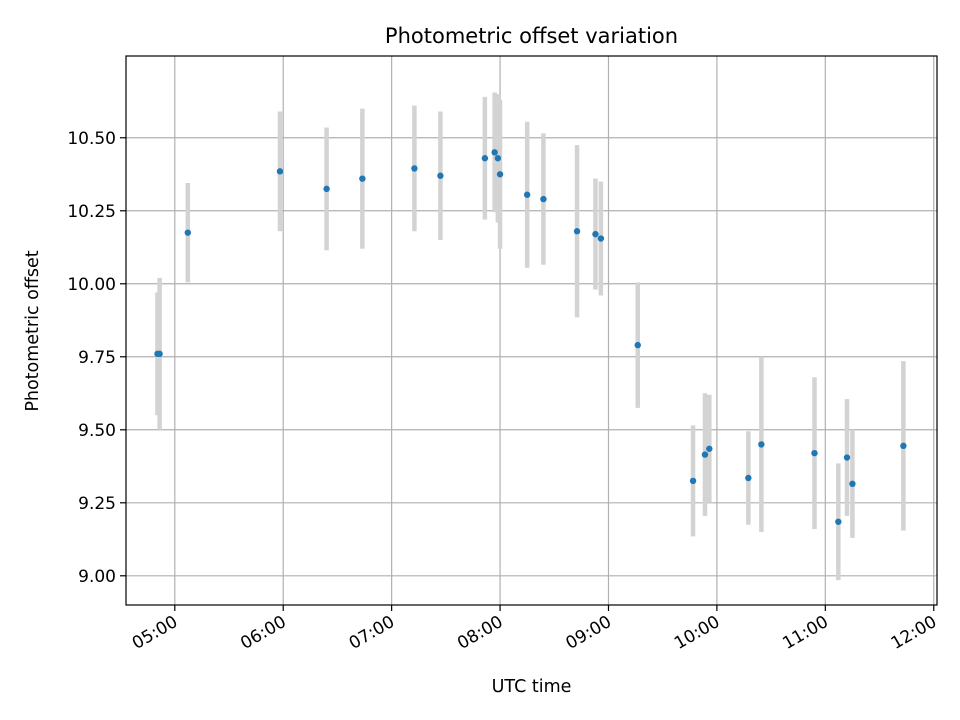  What do you see at coordinates (91, 139) in the screenshot?
I see `y-tick-label: 10.50` at bounding box center [91, 139].